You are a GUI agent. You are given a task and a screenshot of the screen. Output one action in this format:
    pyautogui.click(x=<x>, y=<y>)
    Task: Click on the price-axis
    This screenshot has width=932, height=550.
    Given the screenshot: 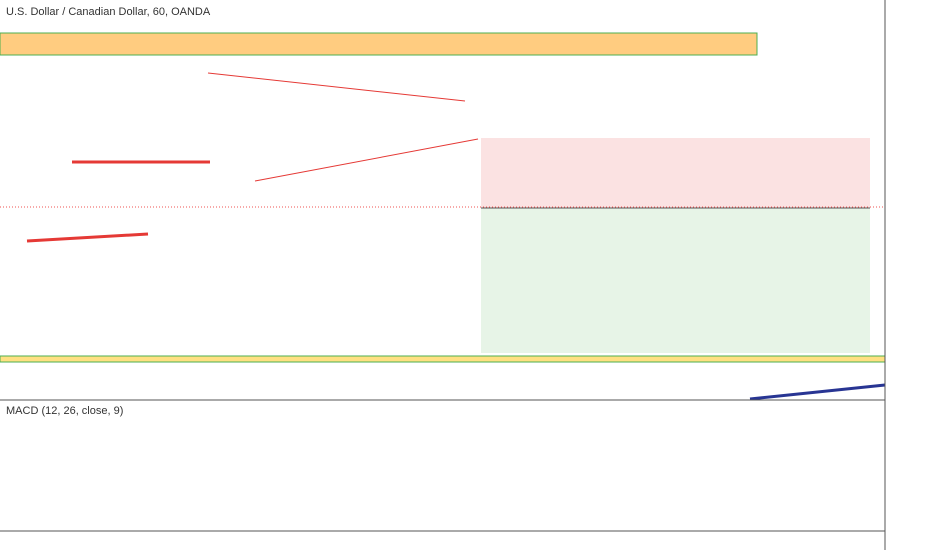 What is the action you would take?
    pyautogui.click(x=908, y=275)
    